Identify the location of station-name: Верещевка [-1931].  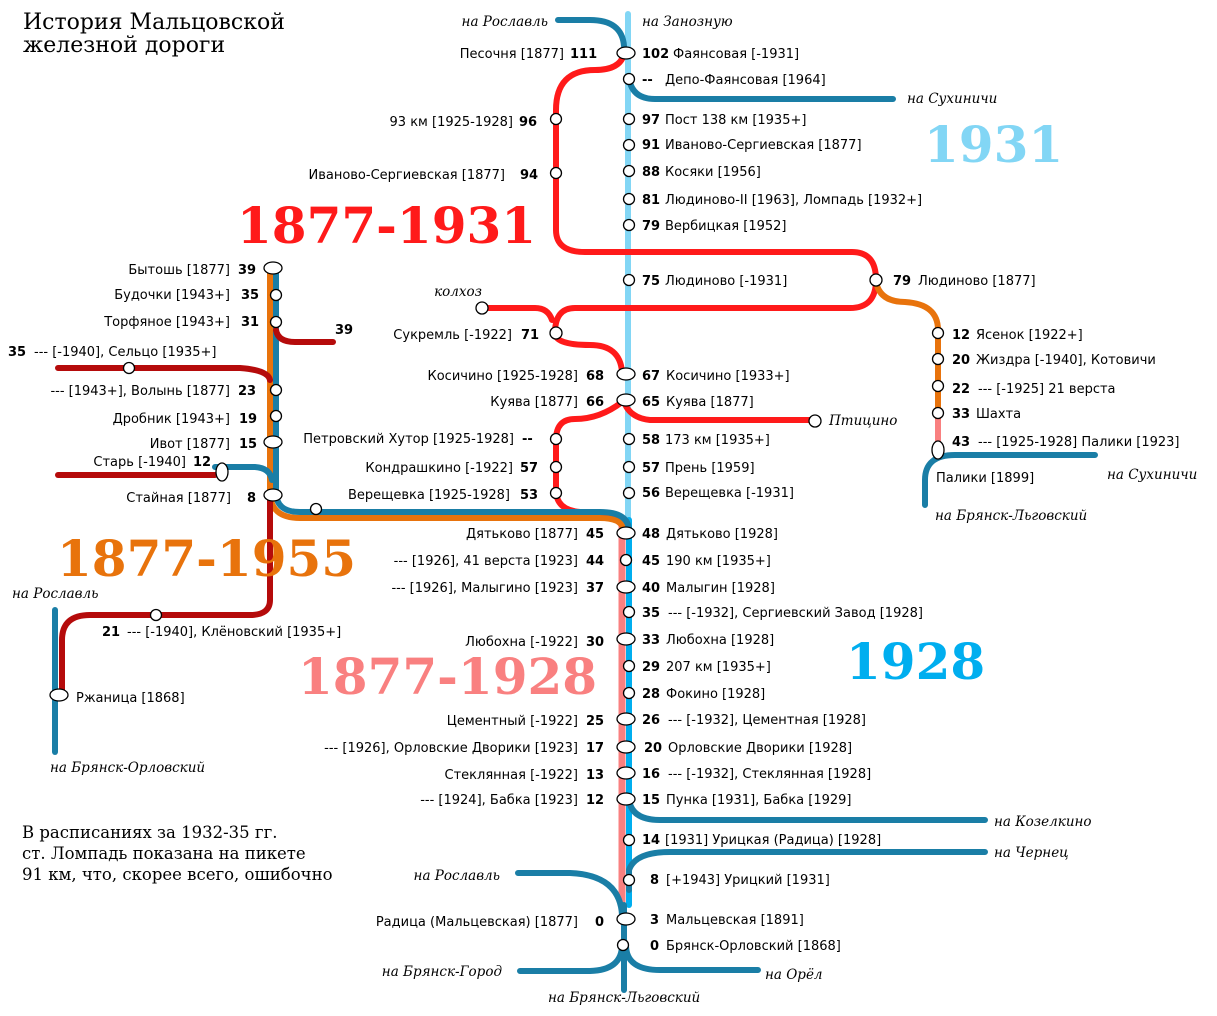
(729, 493).